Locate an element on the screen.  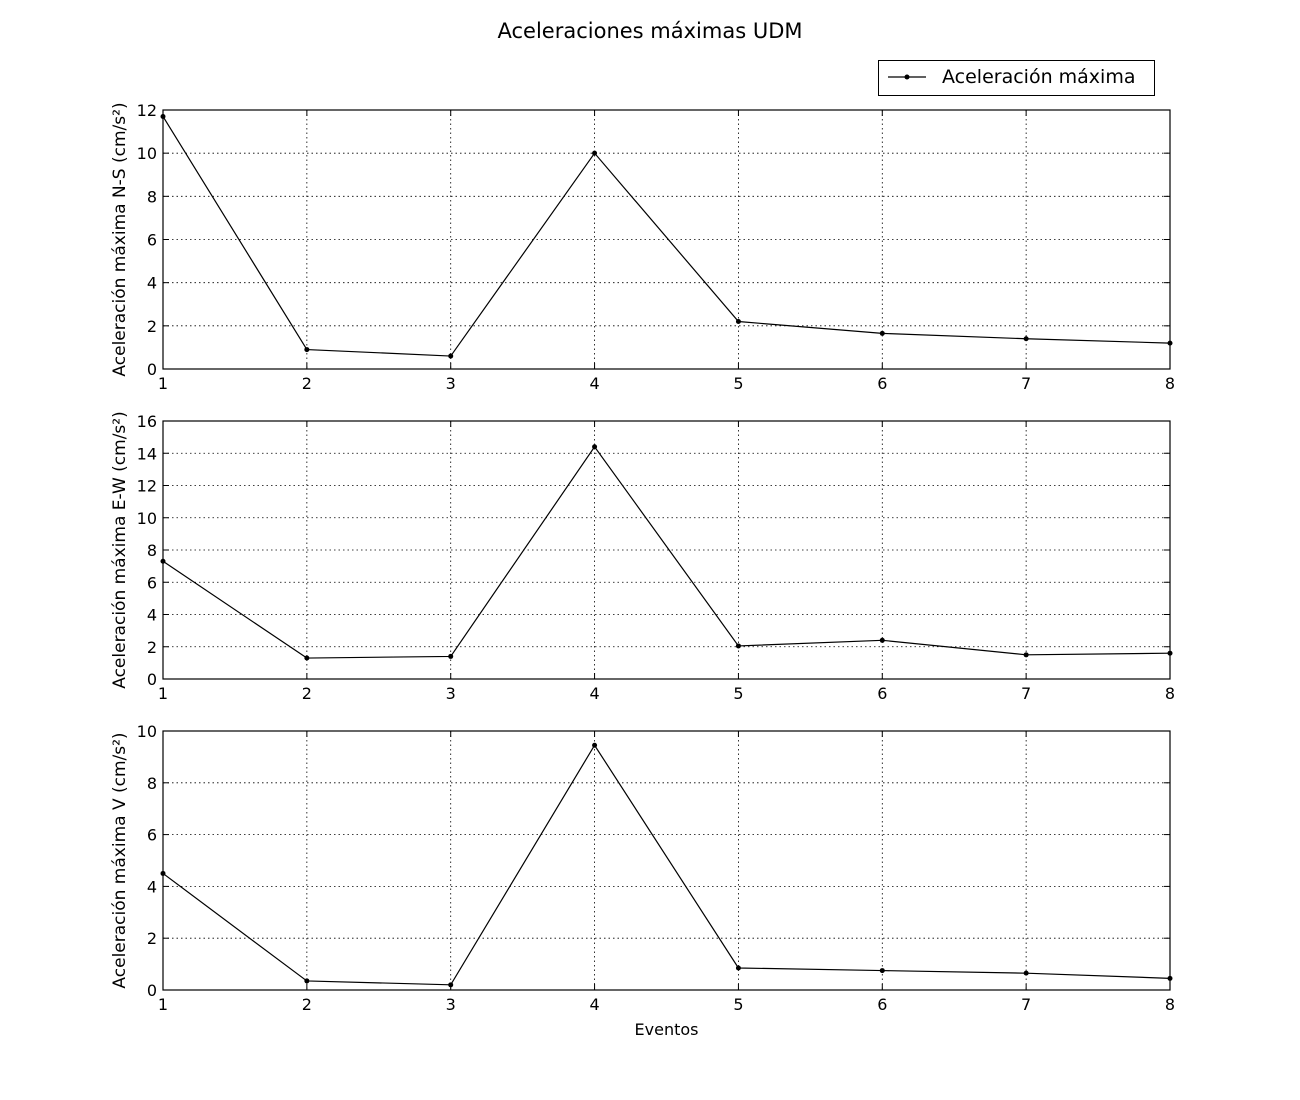
y-tick-label: 16 is located at coordinates (147, 421).